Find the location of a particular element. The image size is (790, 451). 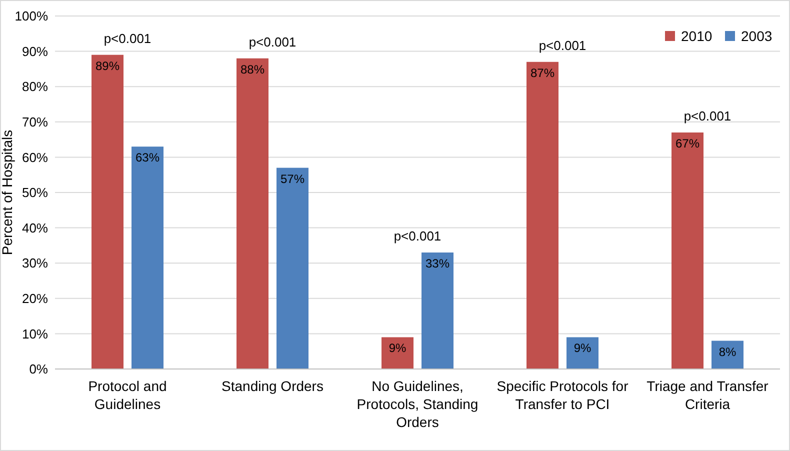

y-axis-title: Percent of Hospitals is located at coordinates (7, 193).